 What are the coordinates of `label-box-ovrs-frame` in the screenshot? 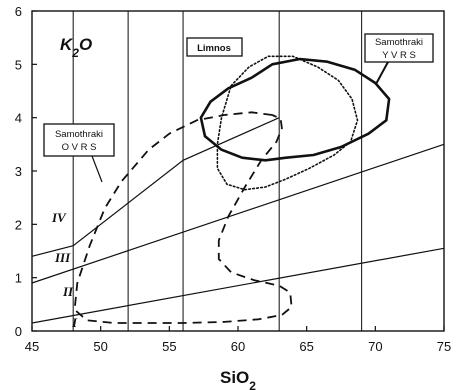 It's located at (79, 140).